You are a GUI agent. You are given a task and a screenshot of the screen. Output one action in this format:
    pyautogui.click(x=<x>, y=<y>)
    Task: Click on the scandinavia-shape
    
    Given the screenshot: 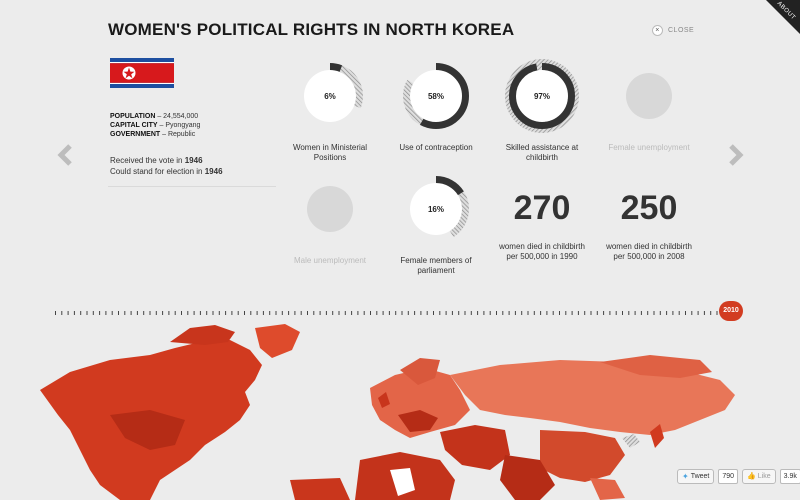 What is the action you would take?
    pyautogui.click(x=420, y=371)
    